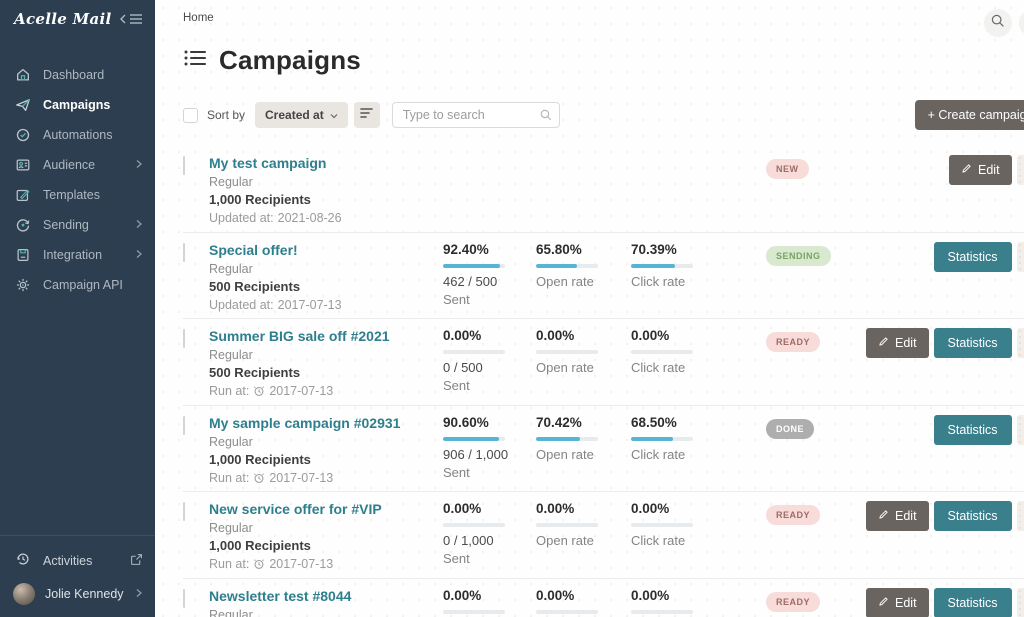 This screenshot has height=617, width=1024. Describe the element at coordinates (305, 422) in the screenshot. I see `campaign-title-link: My sample campaign #02931` at that location.